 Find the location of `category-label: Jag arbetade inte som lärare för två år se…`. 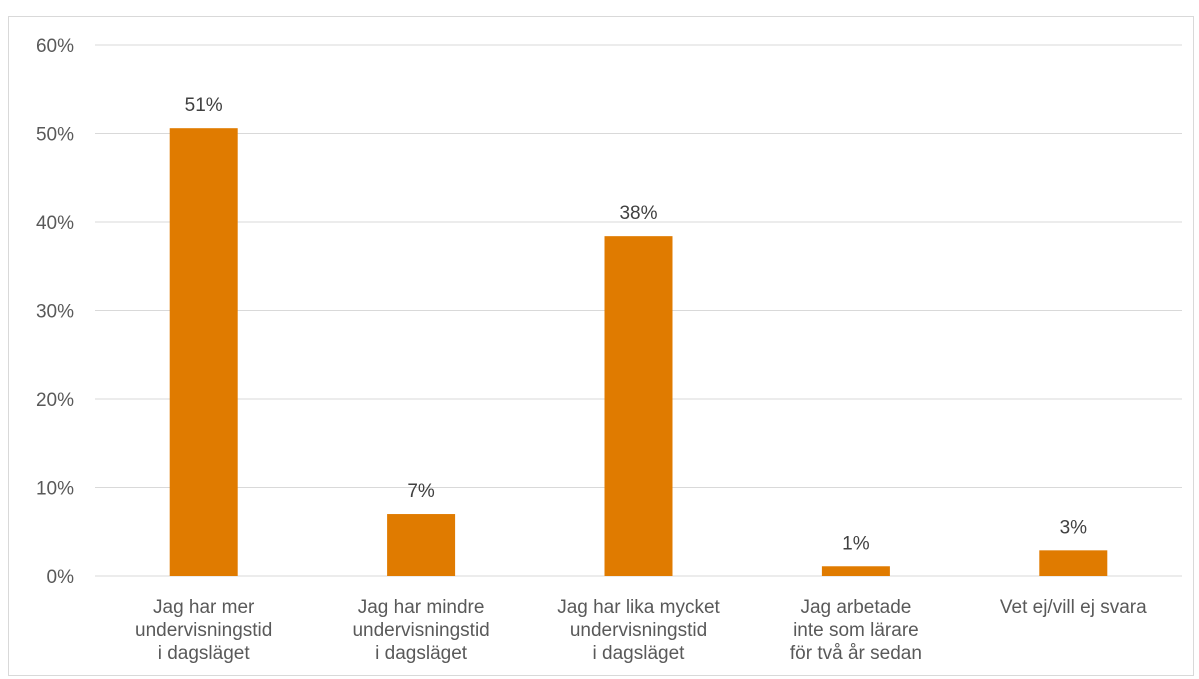

category-label: Jag arbetade inte som lärare för två år se… is located at coordinates (856, 630).